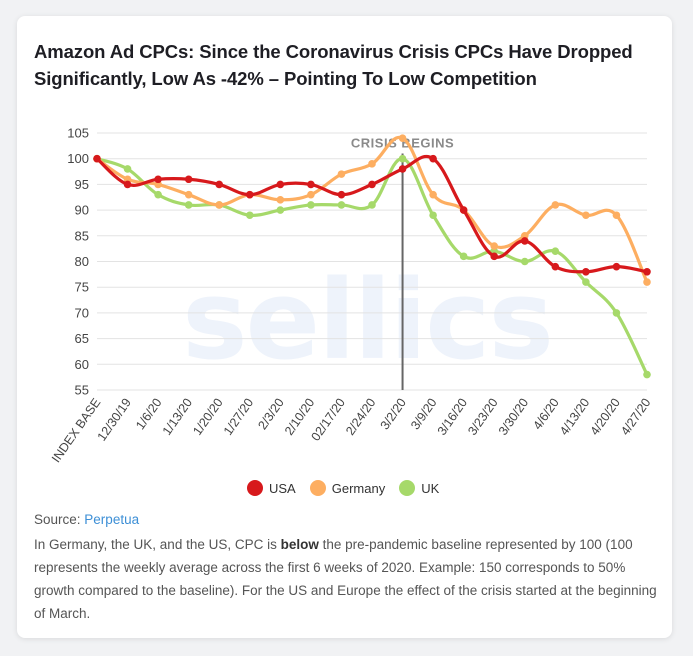 Image resolution: width=693 pixels, height=656 pixels. What do you see at coordinates (482, 417) in the screenshot?
I see `x-tick-label: 3/23/20` at bounding box center [482, 417].